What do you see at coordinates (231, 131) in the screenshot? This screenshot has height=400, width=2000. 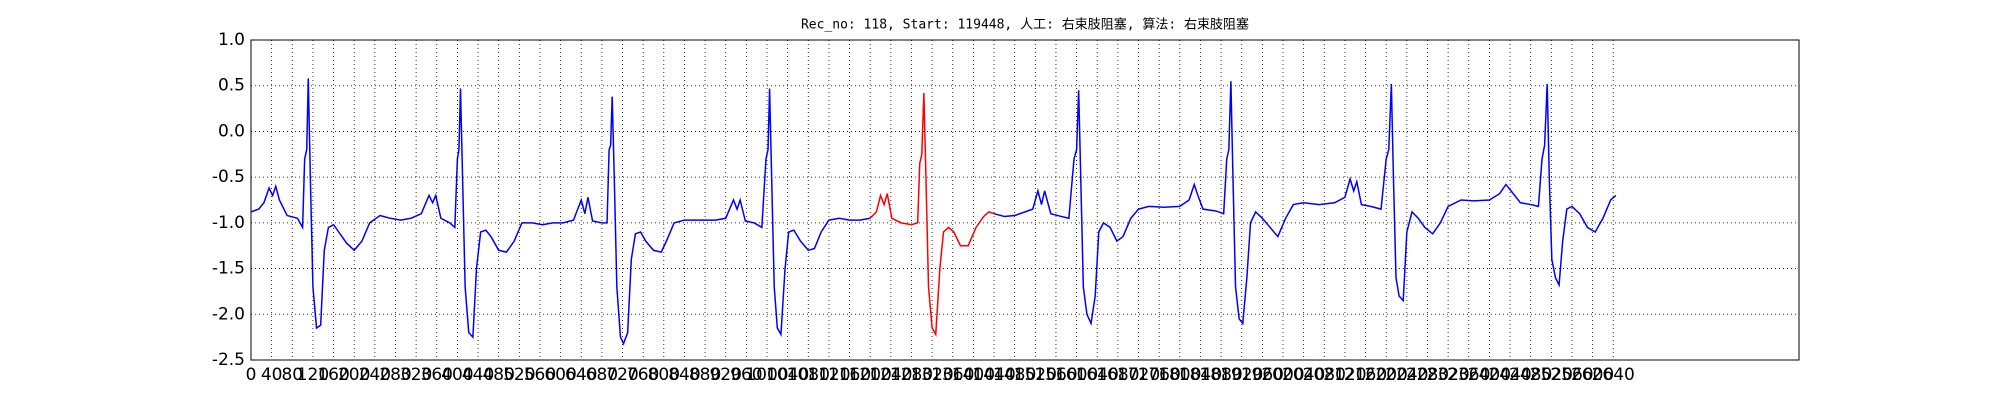 I see `y-tick-label: 0.0` at bounding box center [231, 131].